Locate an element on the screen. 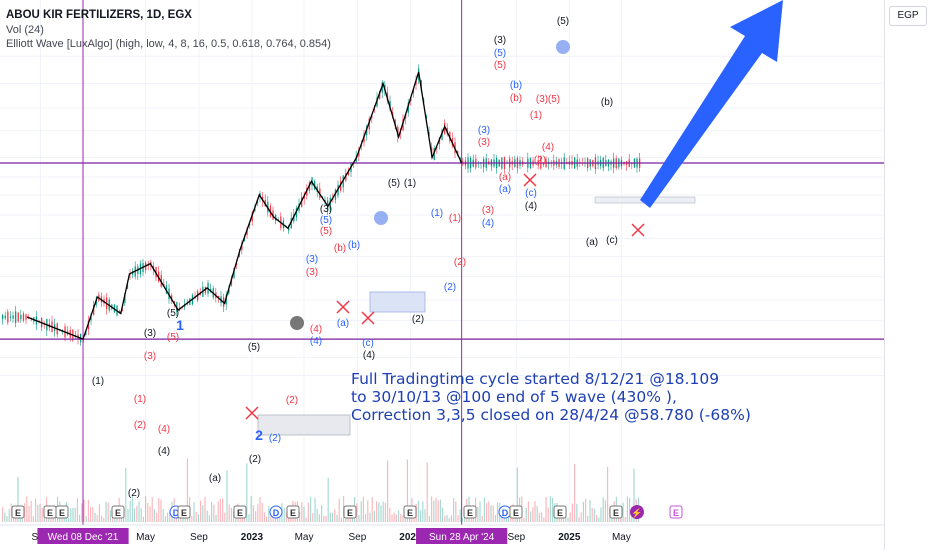 This screenshot has width=932, height=555. symbol-title: ABOU KIR FERTILIZERS, 1D, EGX is located at coordinates (99, 15).